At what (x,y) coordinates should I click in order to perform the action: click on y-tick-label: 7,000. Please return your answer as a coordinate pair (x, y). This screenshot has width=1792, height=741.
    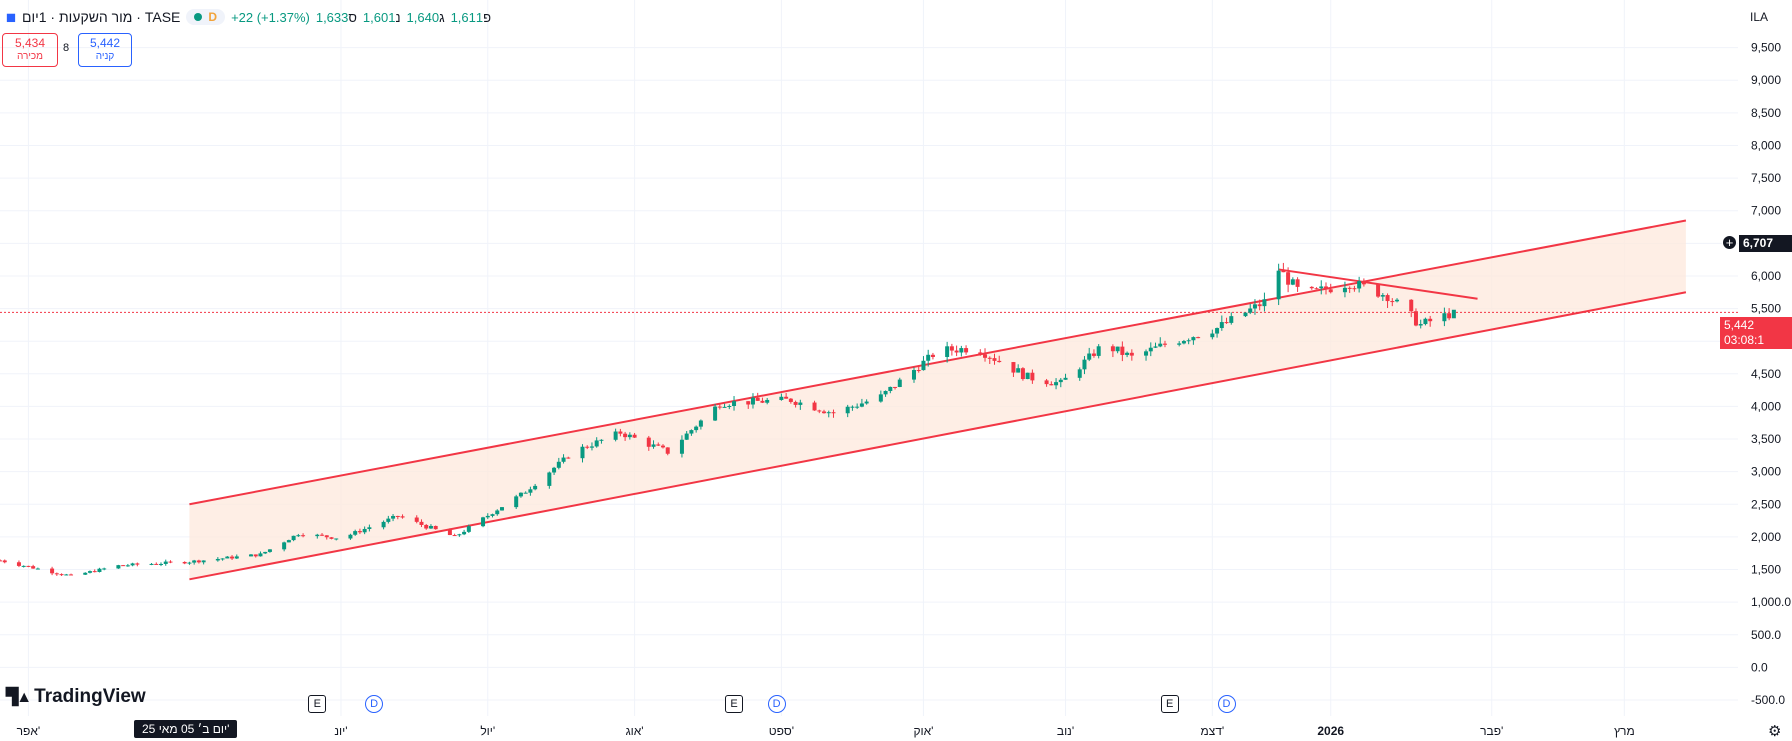
    Looking at the image, I should click on (1766, 211).